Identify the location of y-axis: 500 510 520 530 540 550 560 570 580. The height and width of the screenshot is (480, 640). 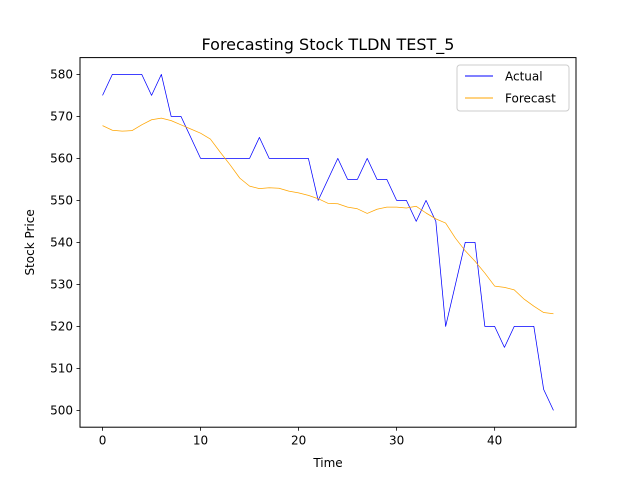
(65, 243).